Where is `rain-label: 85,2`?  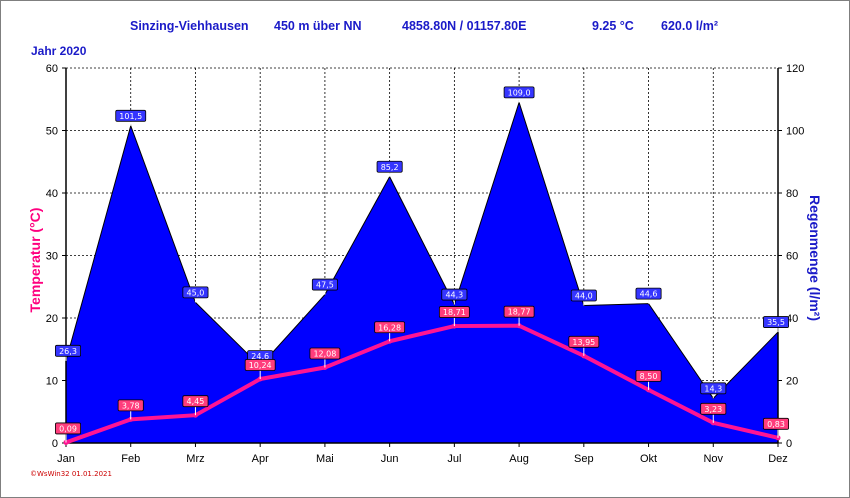 rain-label: 85,2 is located at coordinates (389, 166).